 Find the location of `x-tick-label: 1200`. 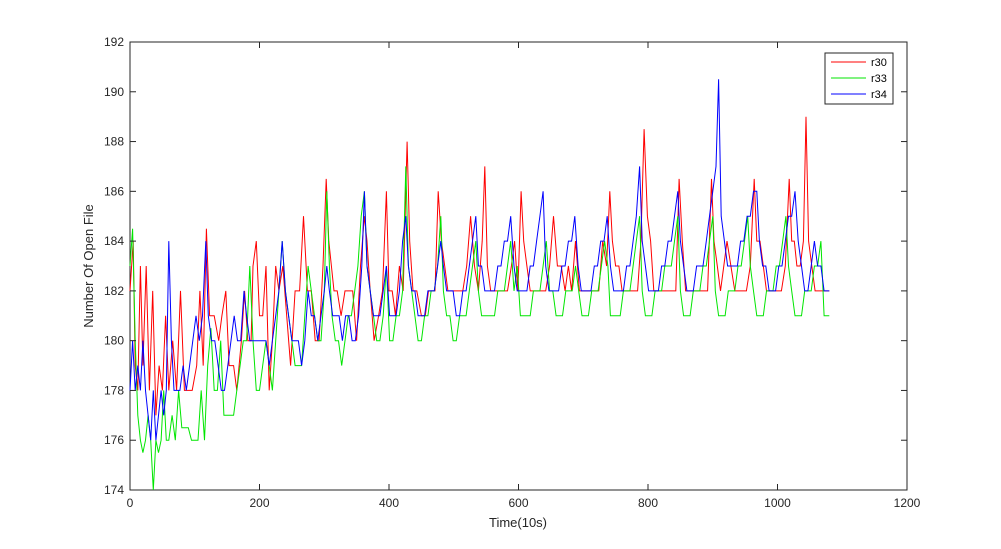

x-tick-label: 1200 is located at coordinates (907, 503).